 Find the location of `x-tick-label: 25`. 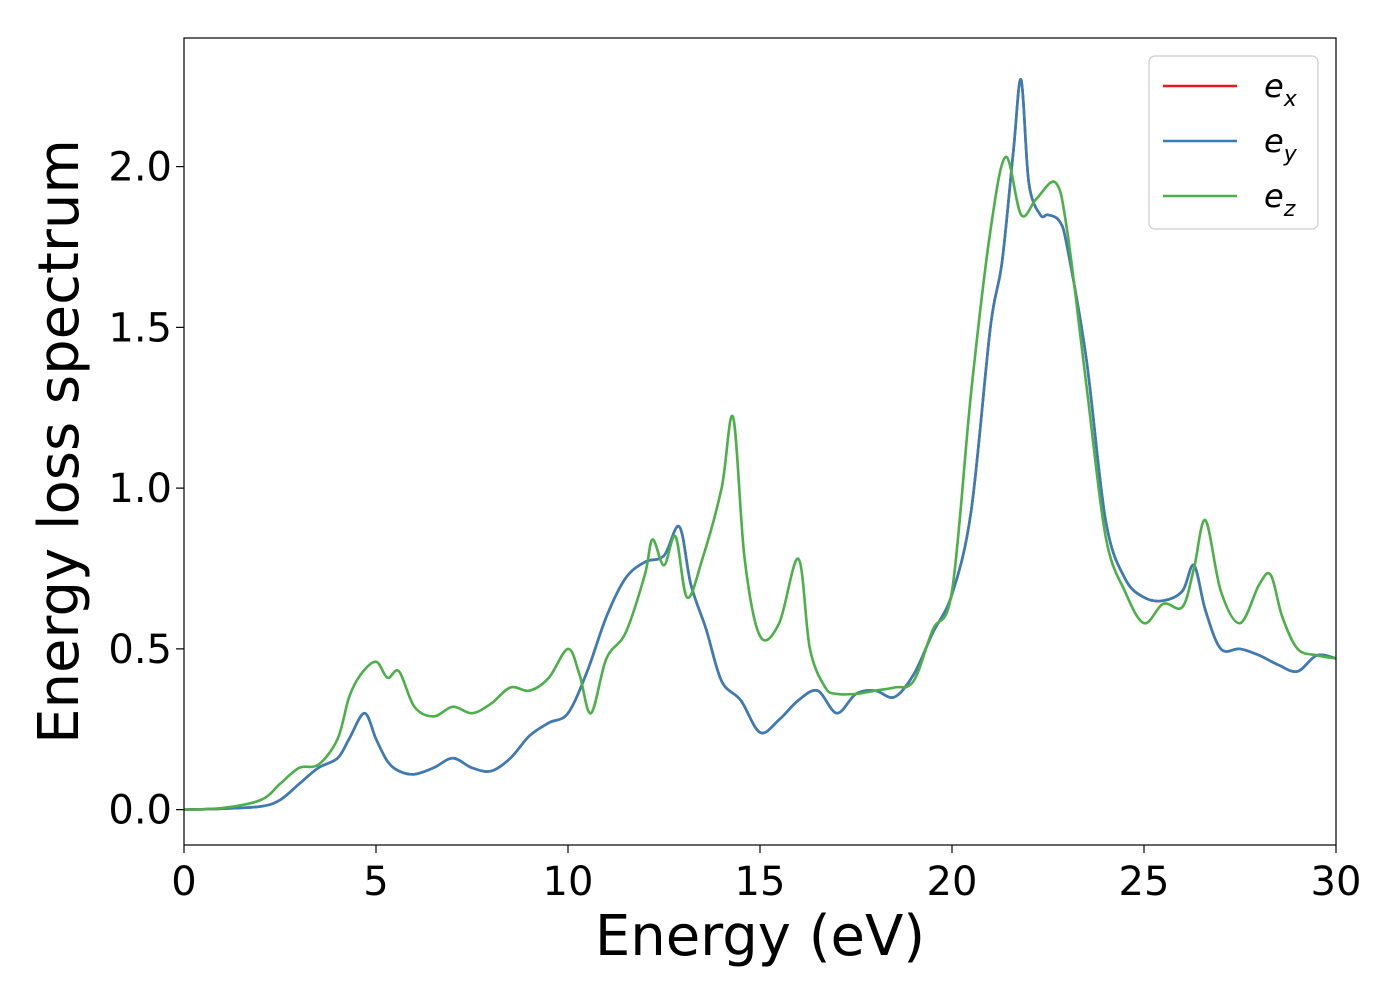

x-tick-label: 25 is located at coordinates (1144, 882).